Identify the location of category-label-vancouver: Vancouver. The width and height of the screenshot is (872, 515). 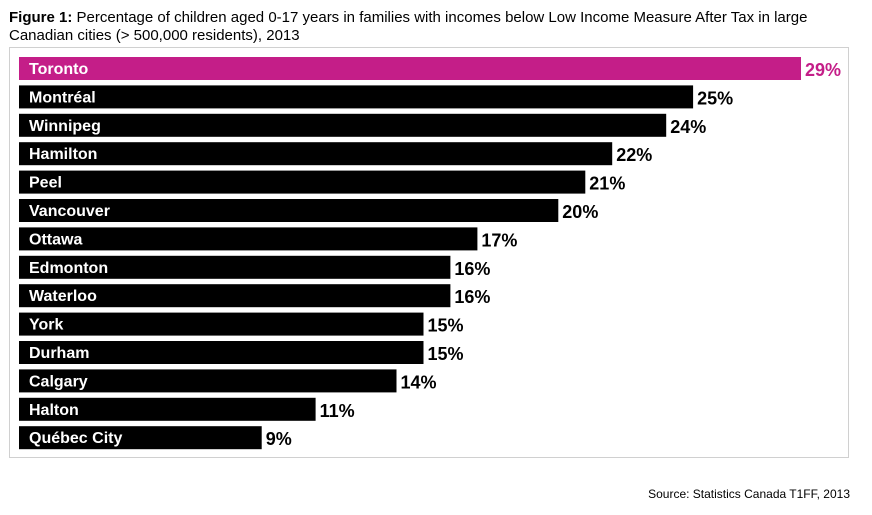
(69, 211).